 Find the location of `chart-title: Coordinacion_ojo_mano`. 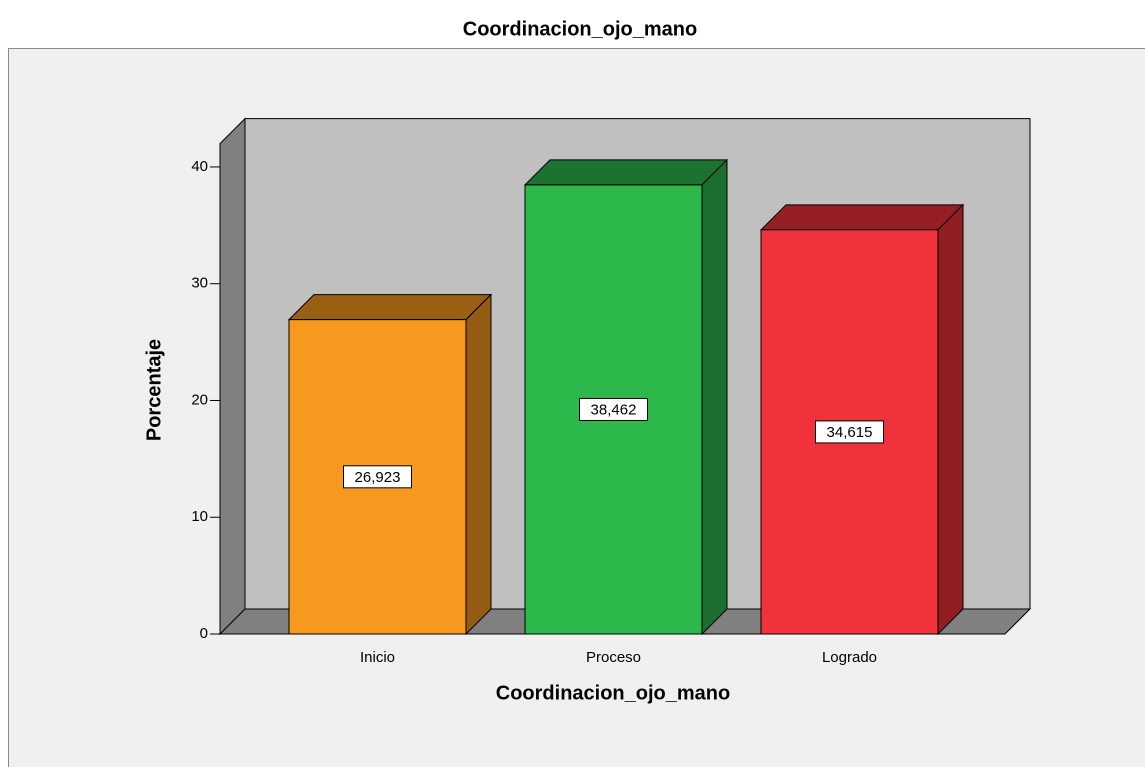

chart-title: Coordinacion_ojo_mano is located at coordinates (580, 29).